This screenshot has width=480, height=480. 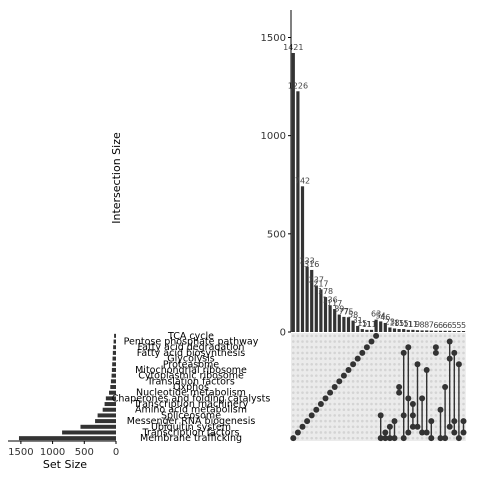 I want to click on intersection-bar-label: 9, so click(x=417, y=324).